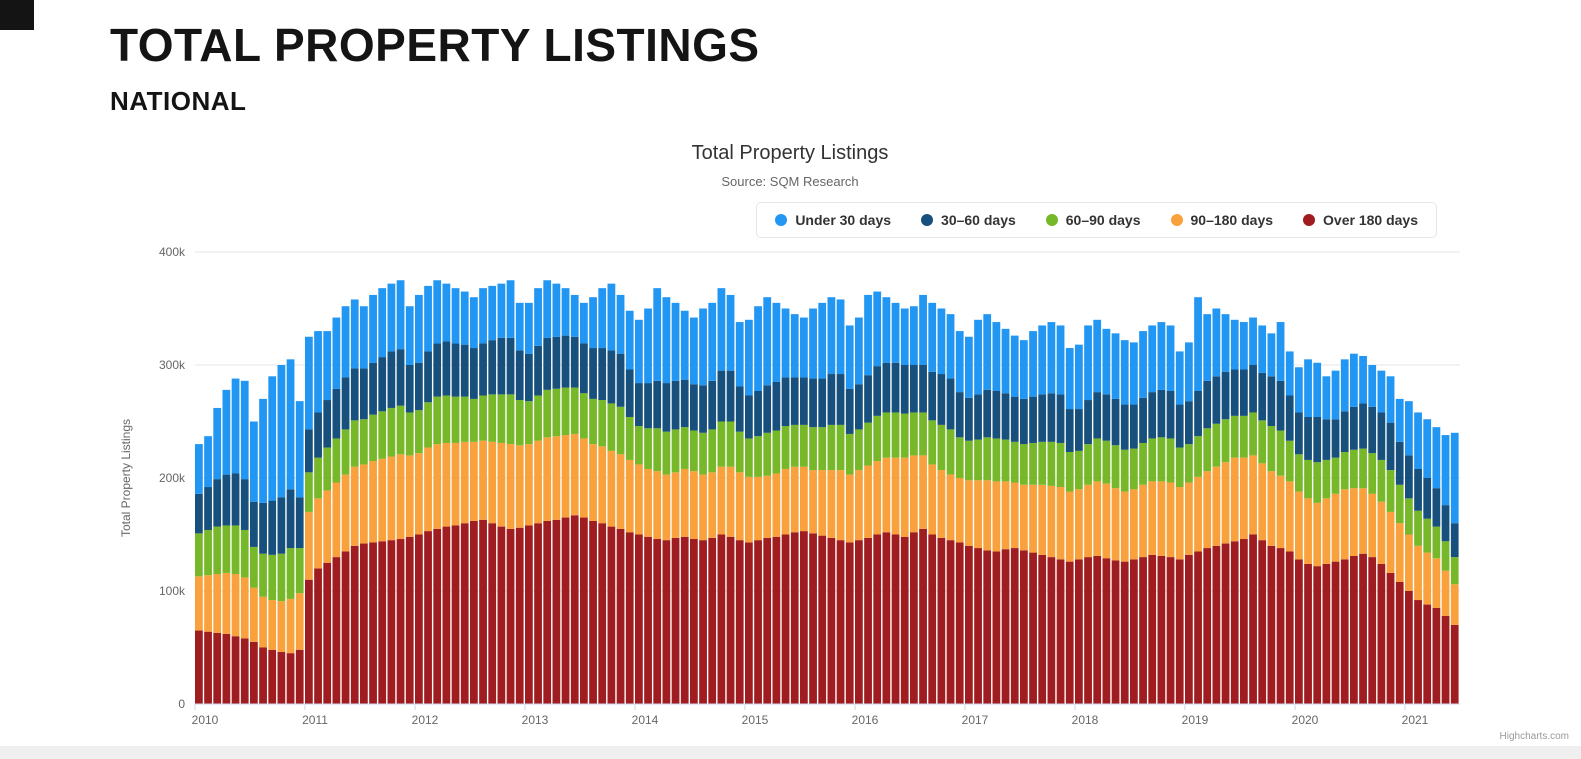  Describe the element at coordinates (1360, 220) in the screenshot. I see `legend-item: Over 180 days` at that location.